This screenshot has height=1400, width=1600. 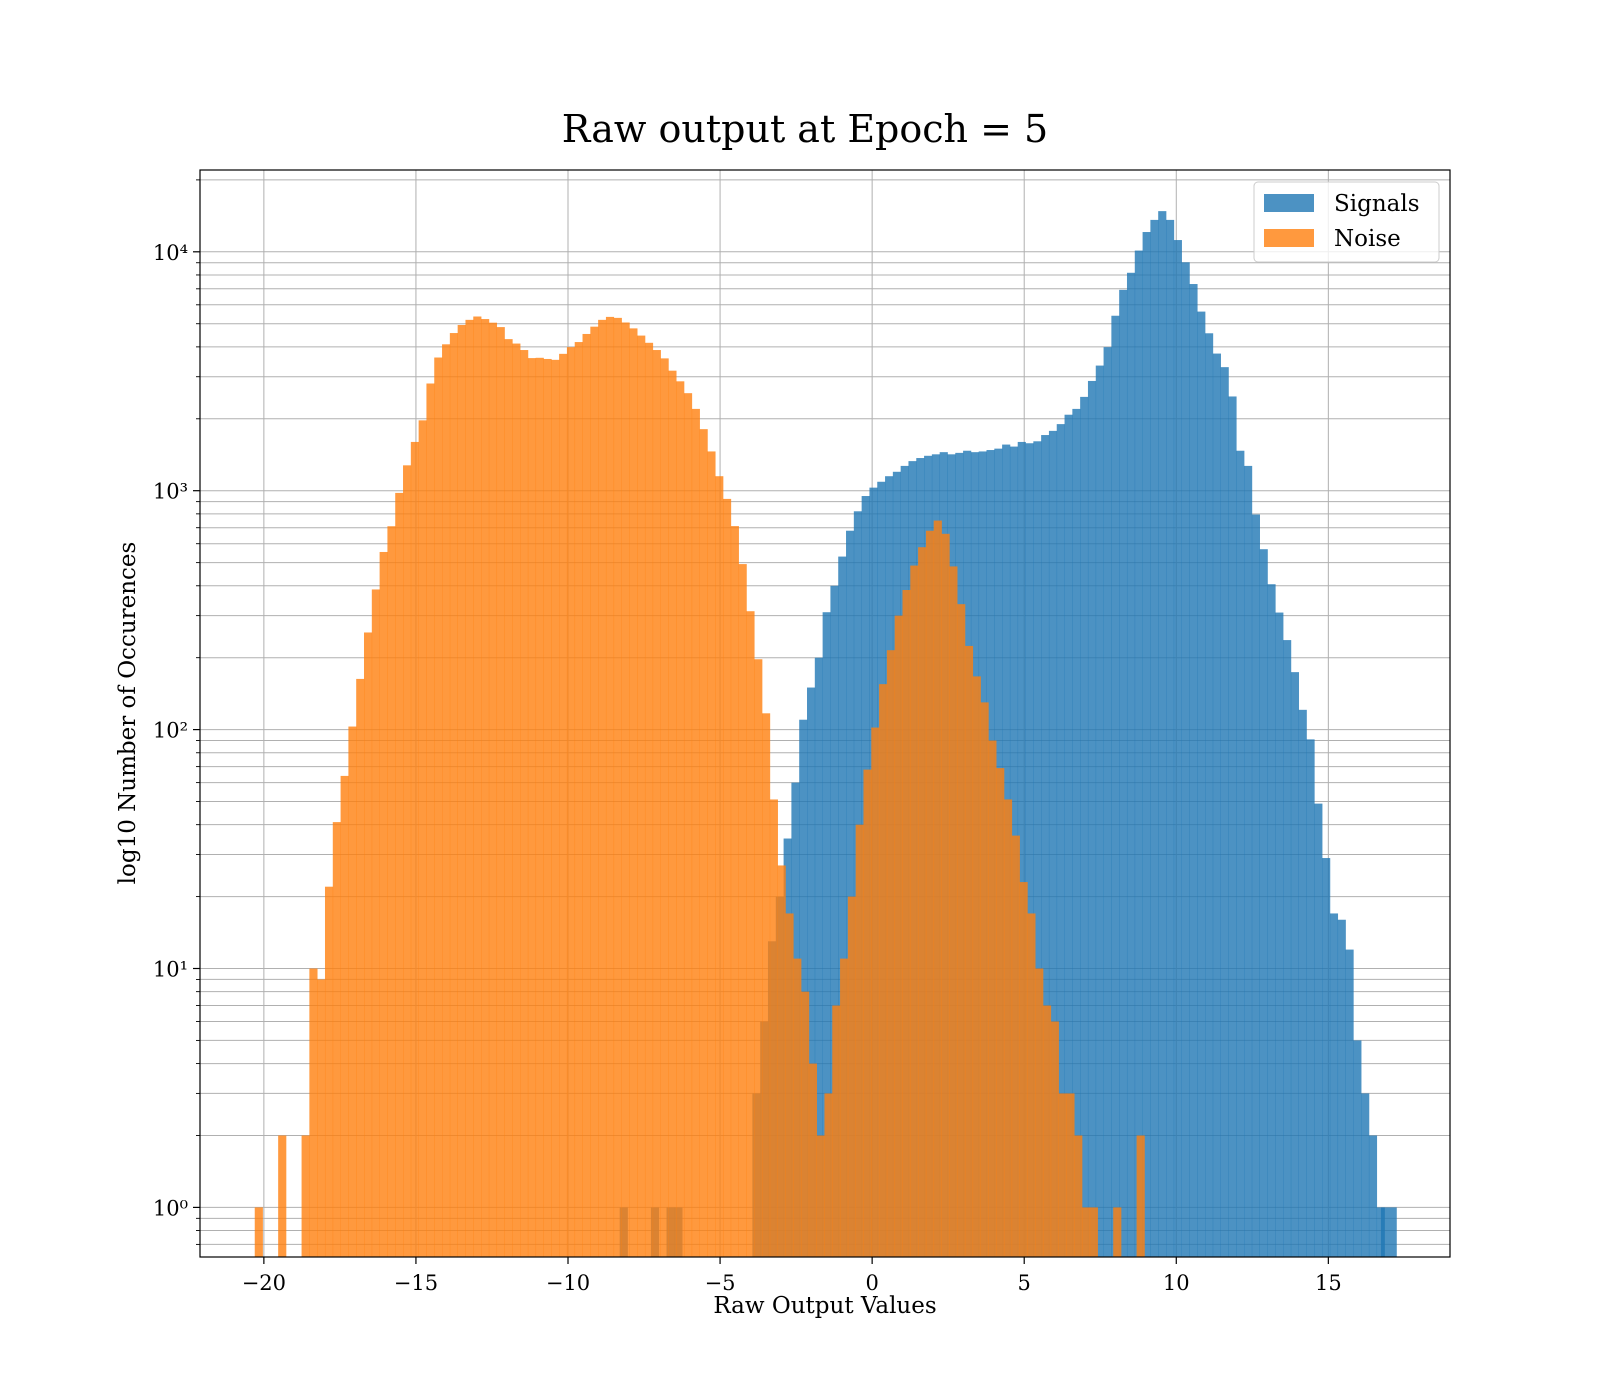 What do you see at coordinates (416, 1283) in the screenshot?
I see `x-tick-label: −15` at bounding box center [416, 1283].